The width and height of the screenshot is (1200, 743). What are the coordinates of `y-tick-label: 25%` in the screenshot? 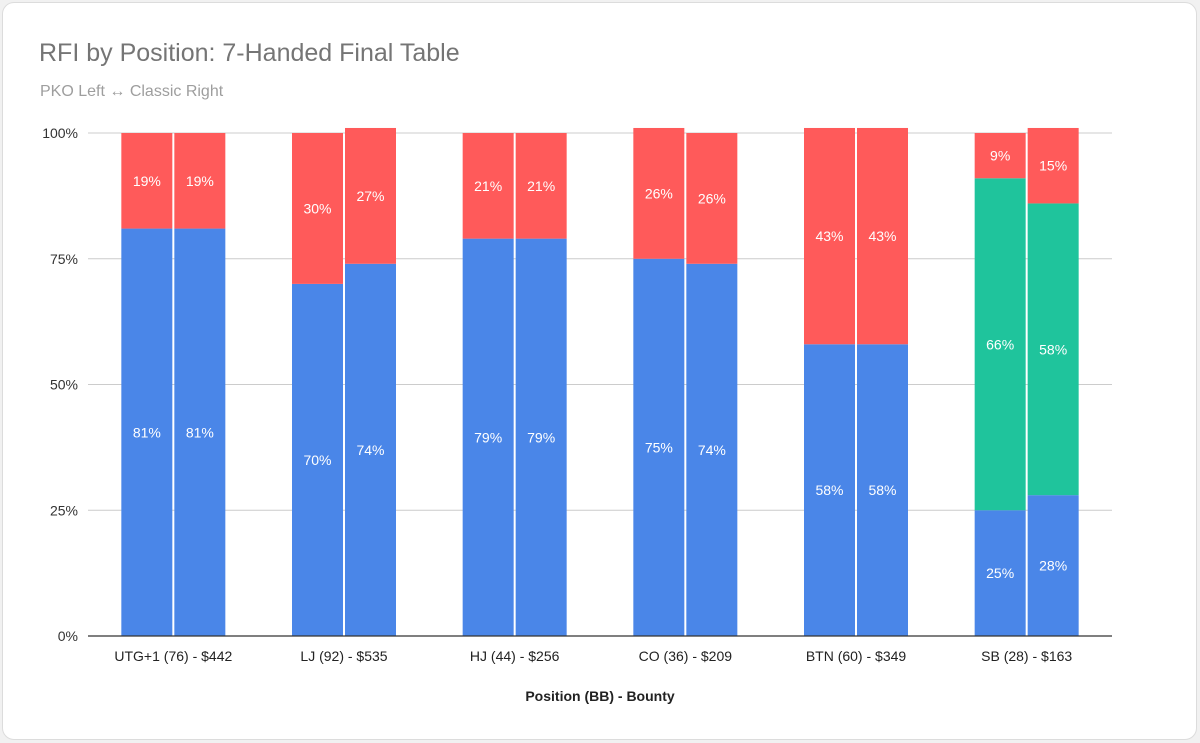 It's located at (64, 510).